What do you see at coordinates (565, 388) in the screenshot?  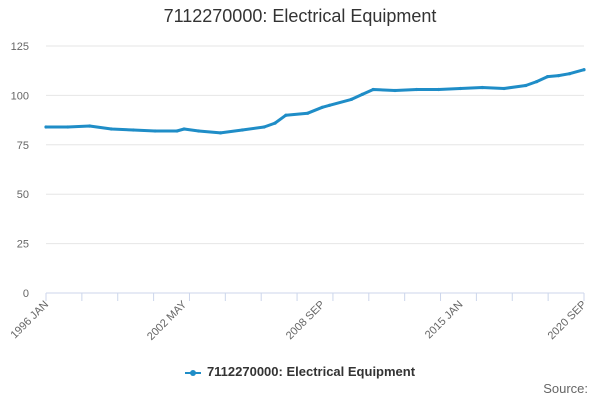 I see `source-label: Source:` at bounding box center [565, 388].